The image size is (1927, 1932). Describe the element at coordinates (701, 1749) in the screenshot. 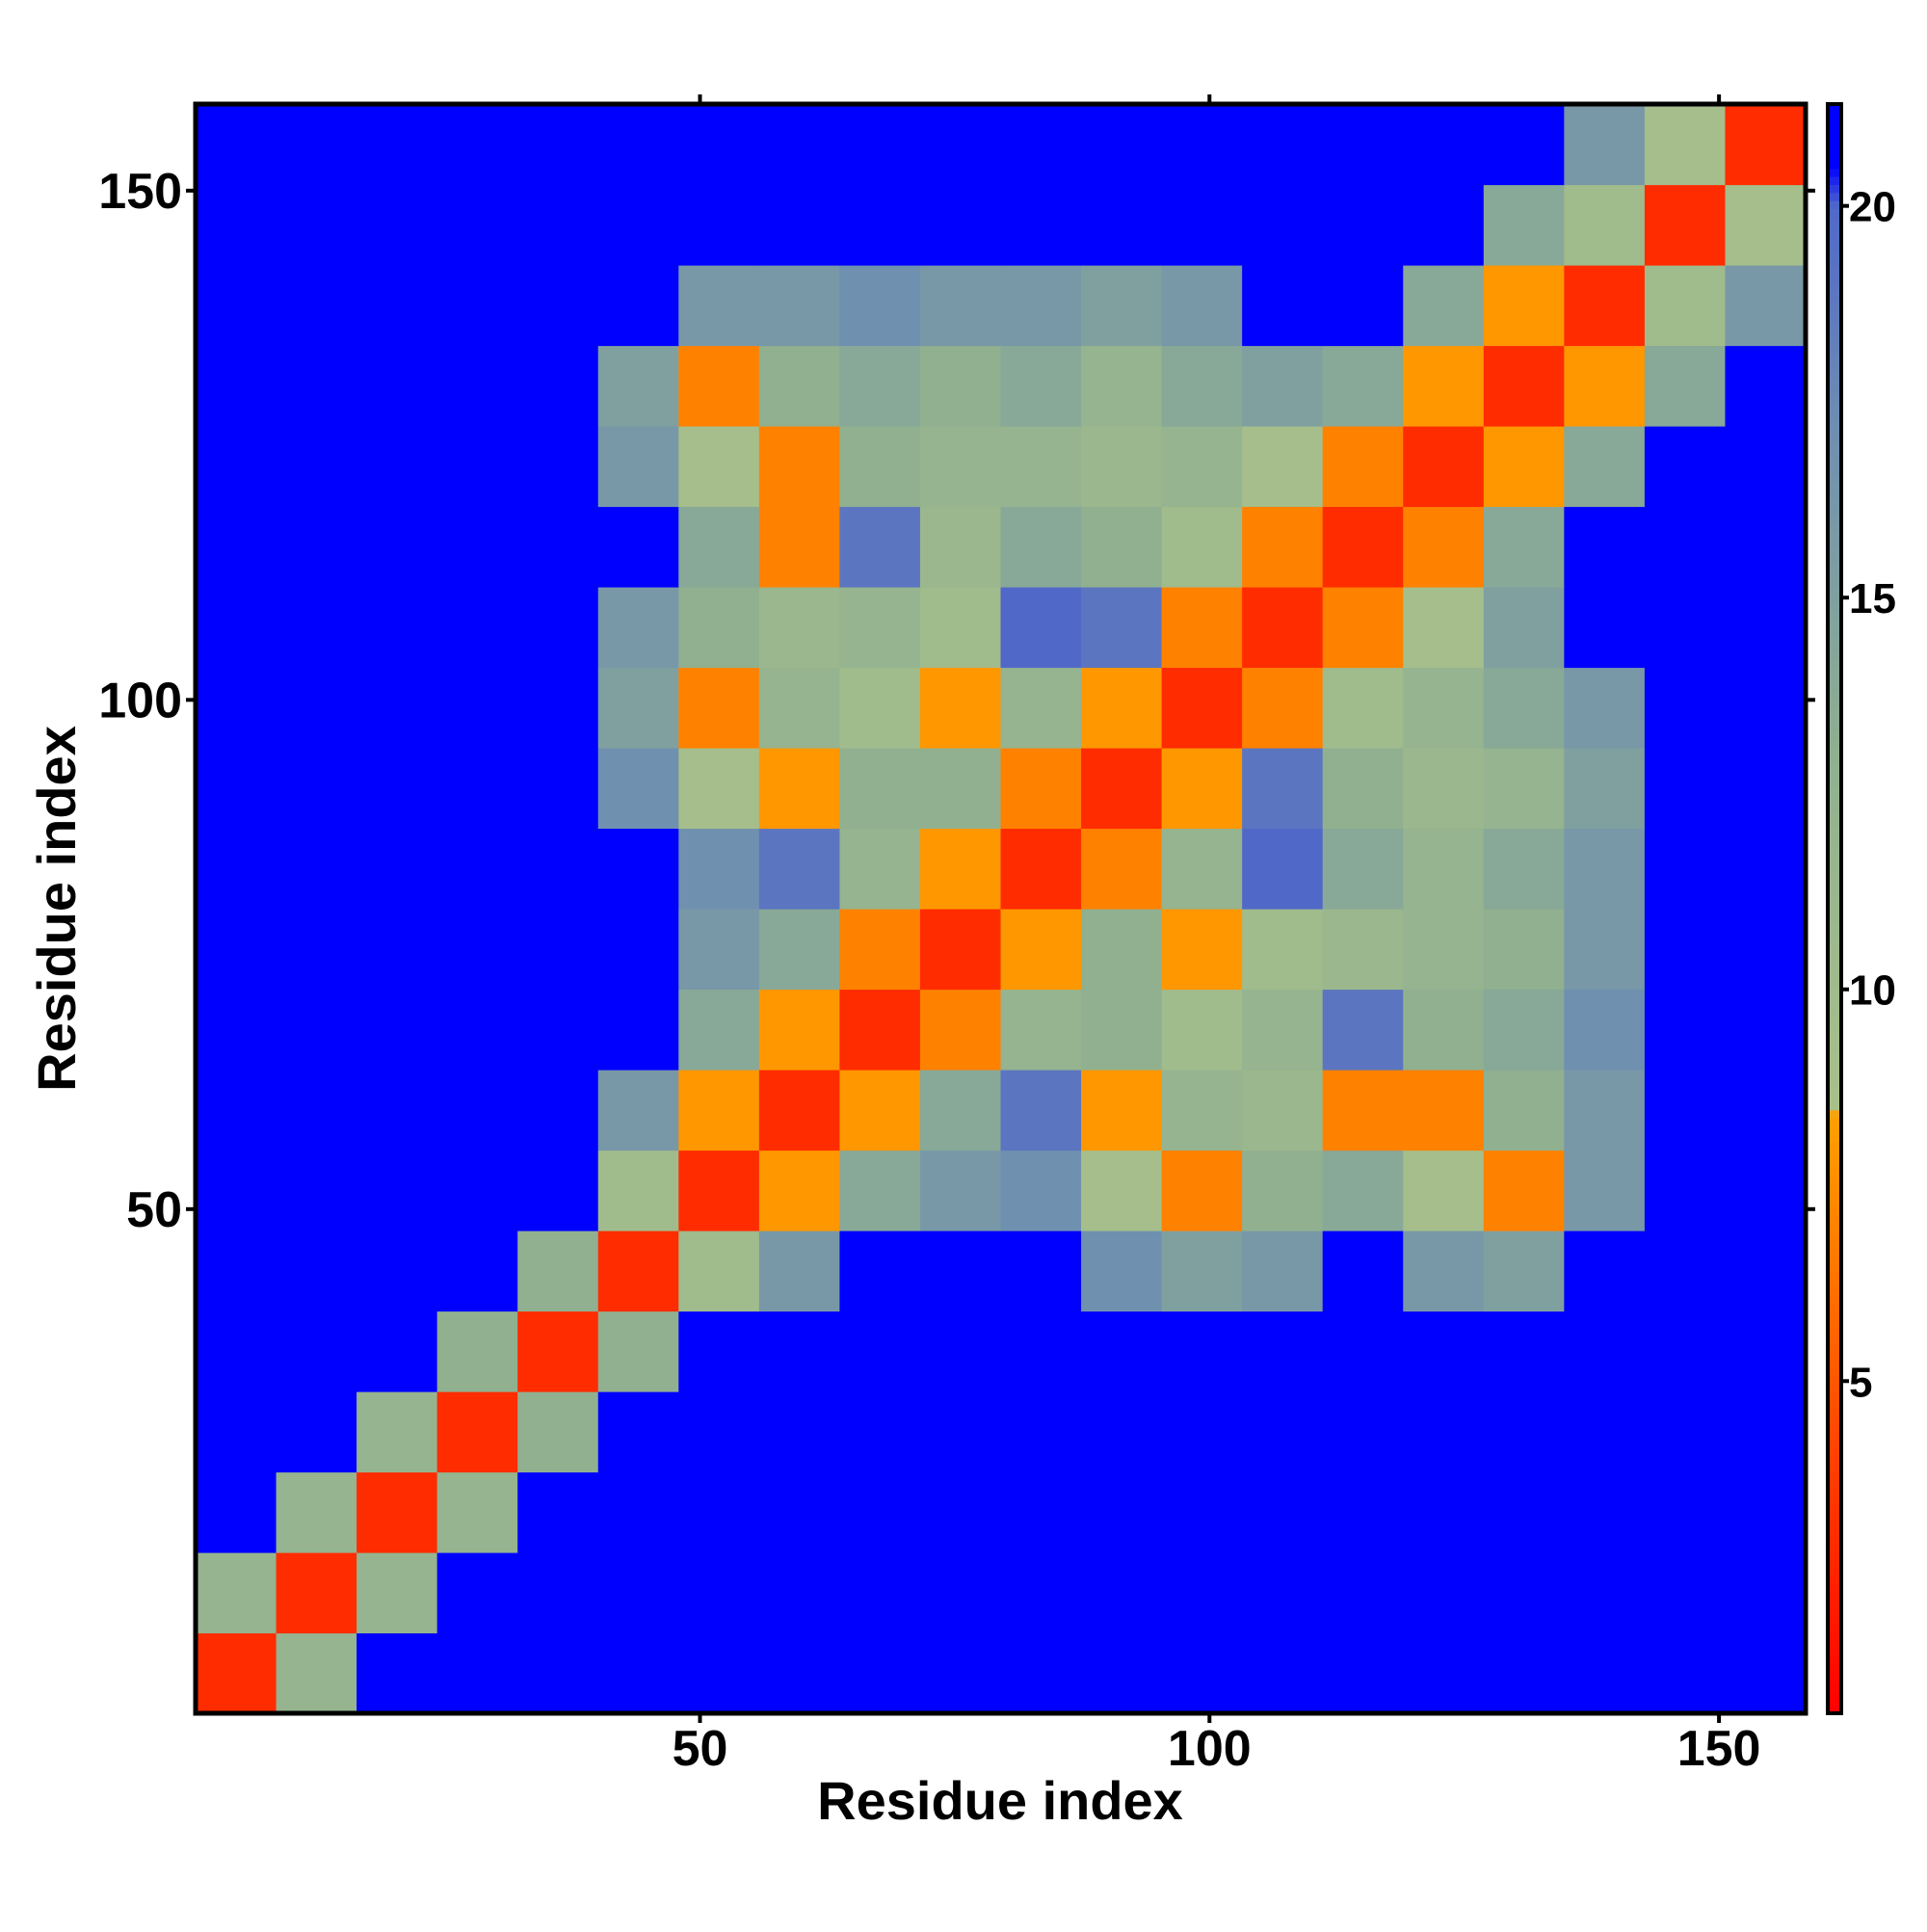

I see `x-tick-label: 50` at that location.